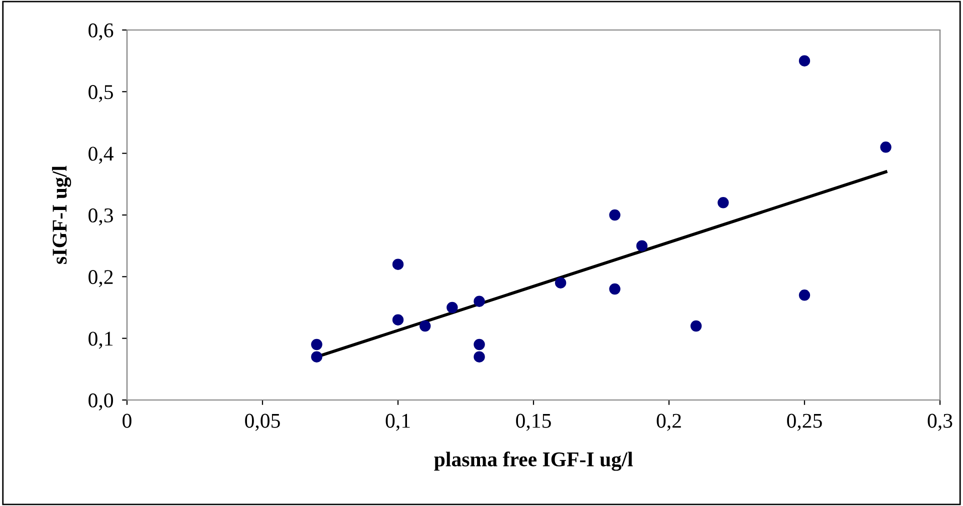  Describe the element at coordinates (398, 422) in the screenshot. I see `x-tick-label: 0,1` at that location.